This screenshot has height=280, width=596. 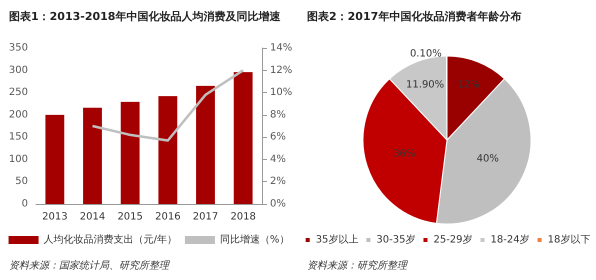 What do you see at coordinates (281, 70) in the screenshot?
I see `y2-tick-label: 12%` at bounding box center [281, 70].